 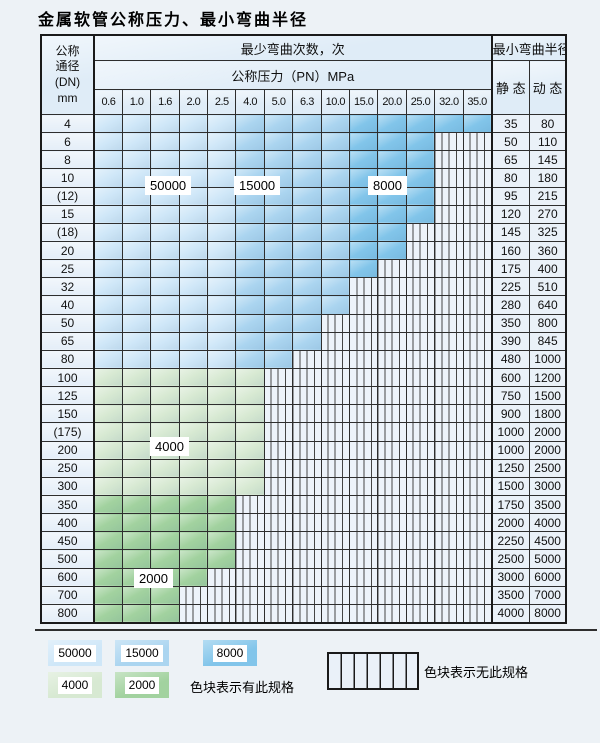 What do you see at coordinates (548, 486) in the screenshot?
I see `dynamic-radius-cell: 3000` at bounding box center [548, 486].